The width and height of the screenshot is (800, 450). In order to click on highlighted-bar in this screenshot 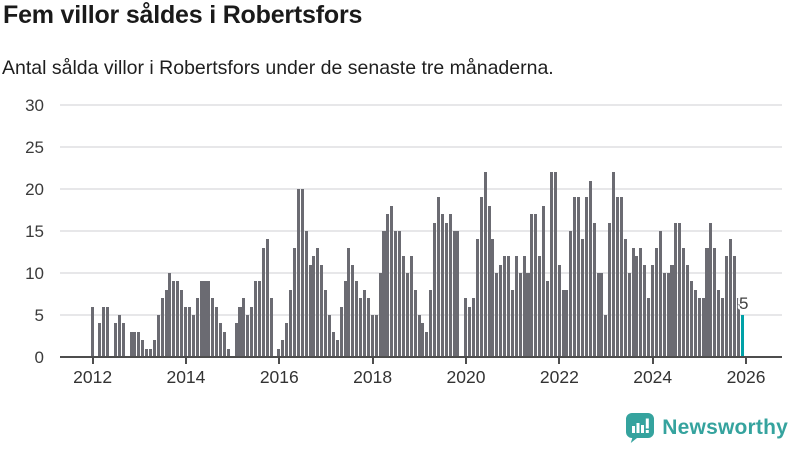, I will do `click(742, 336)`.